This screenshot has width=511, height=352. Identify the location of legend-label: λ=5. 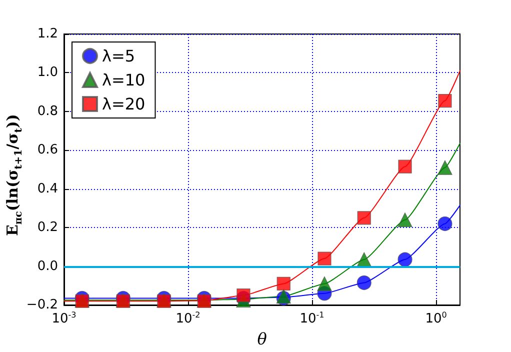
(119, 56).